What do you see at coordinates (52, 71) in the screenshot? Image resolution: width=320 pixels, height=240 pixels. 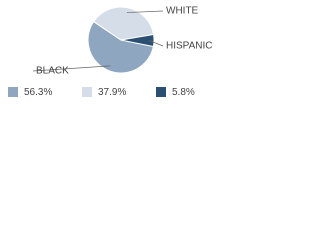 I see `slice-label: BLACK` at bounding box center [52, 71].